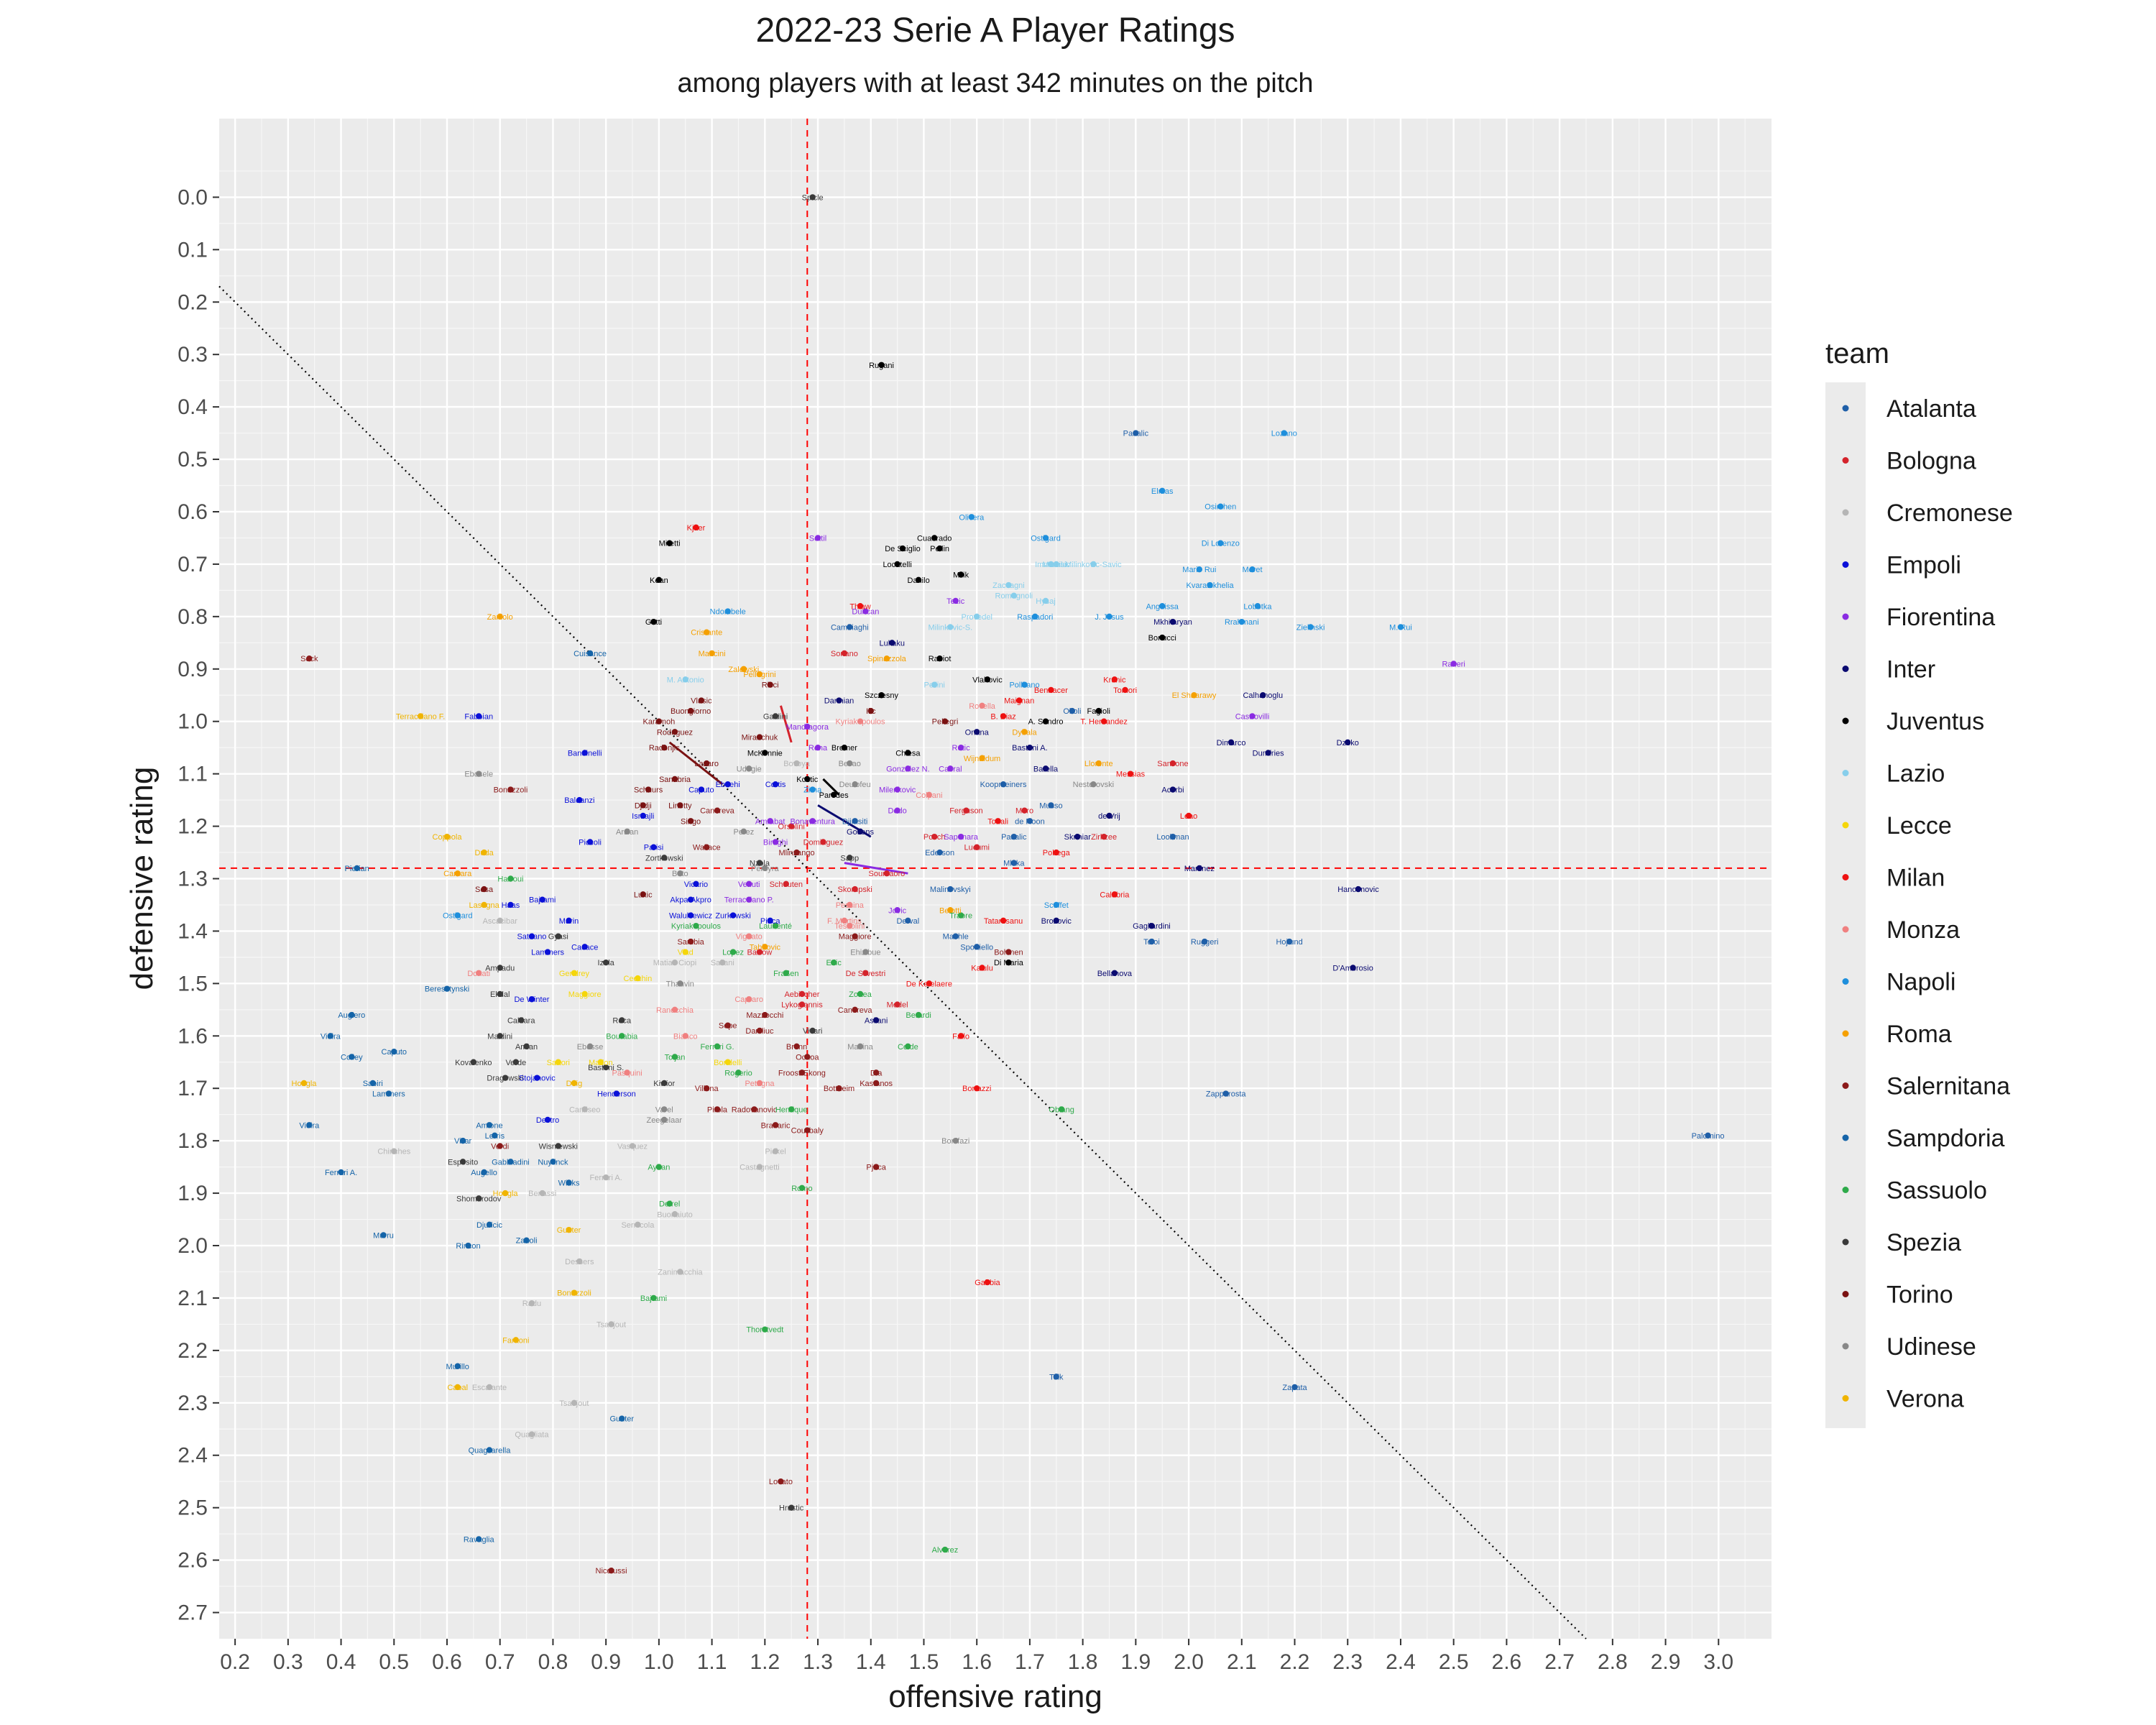  What do you see at coordinates (193, 879) in the screenshot?
I see `y-tick-label: 1.3` at bounding box center [193, 879].